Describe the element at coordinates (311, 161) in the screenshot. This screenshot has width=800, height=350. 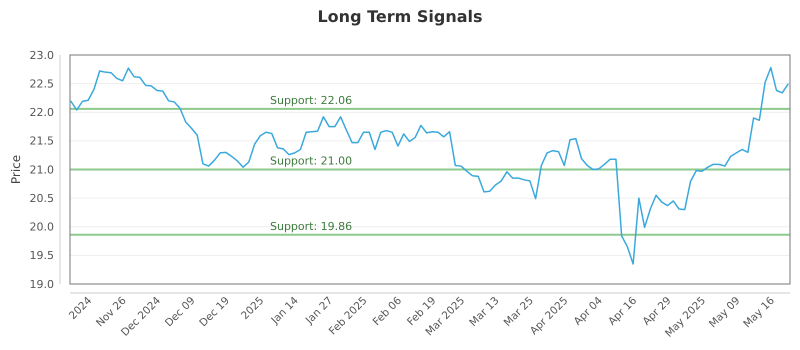
I see `ref-line-label: Support: 21.00` at that location.